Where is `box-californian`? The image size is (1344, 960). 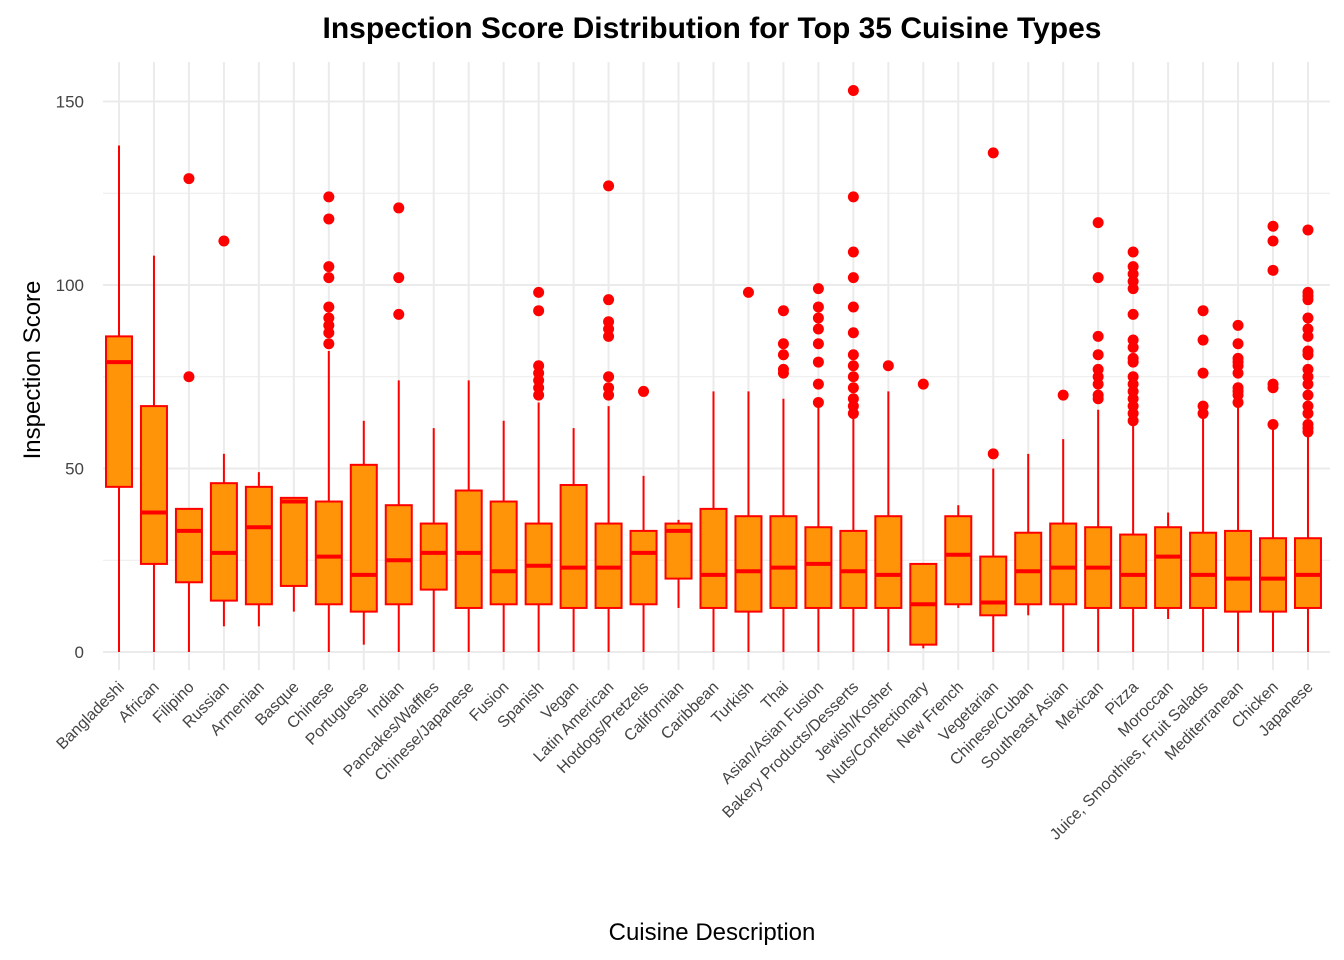 box-californian is located at coordinates (678, 563).